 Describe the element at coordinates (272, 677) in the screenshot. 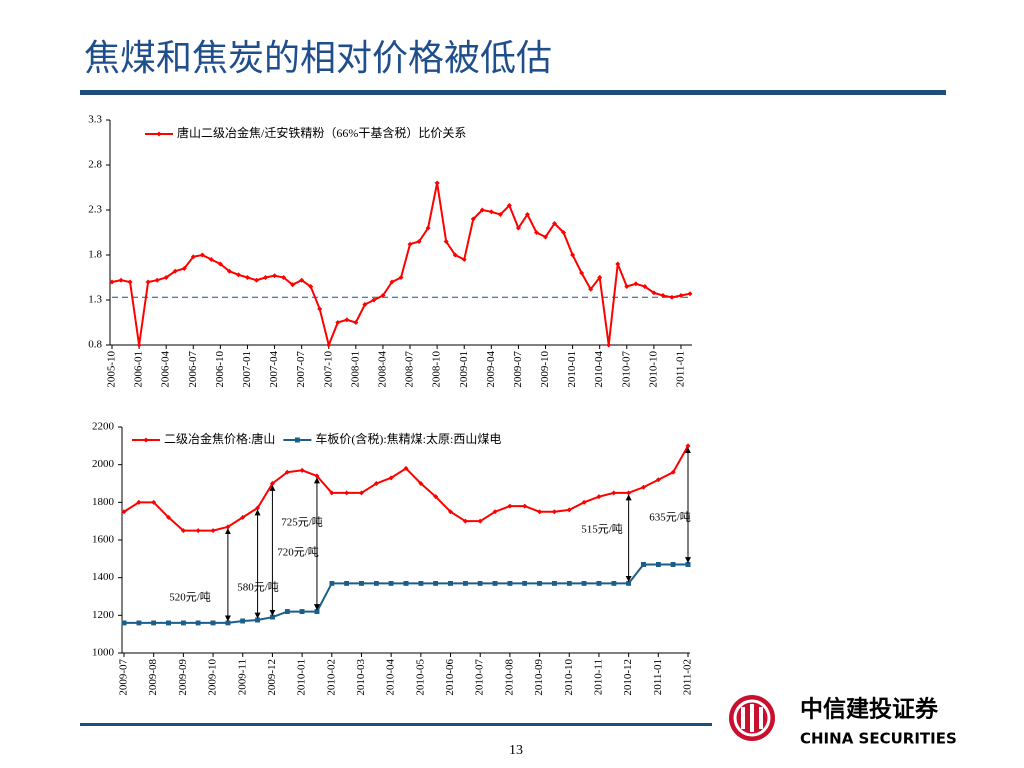

I see `x-tick-label: 2009-12` at that location.